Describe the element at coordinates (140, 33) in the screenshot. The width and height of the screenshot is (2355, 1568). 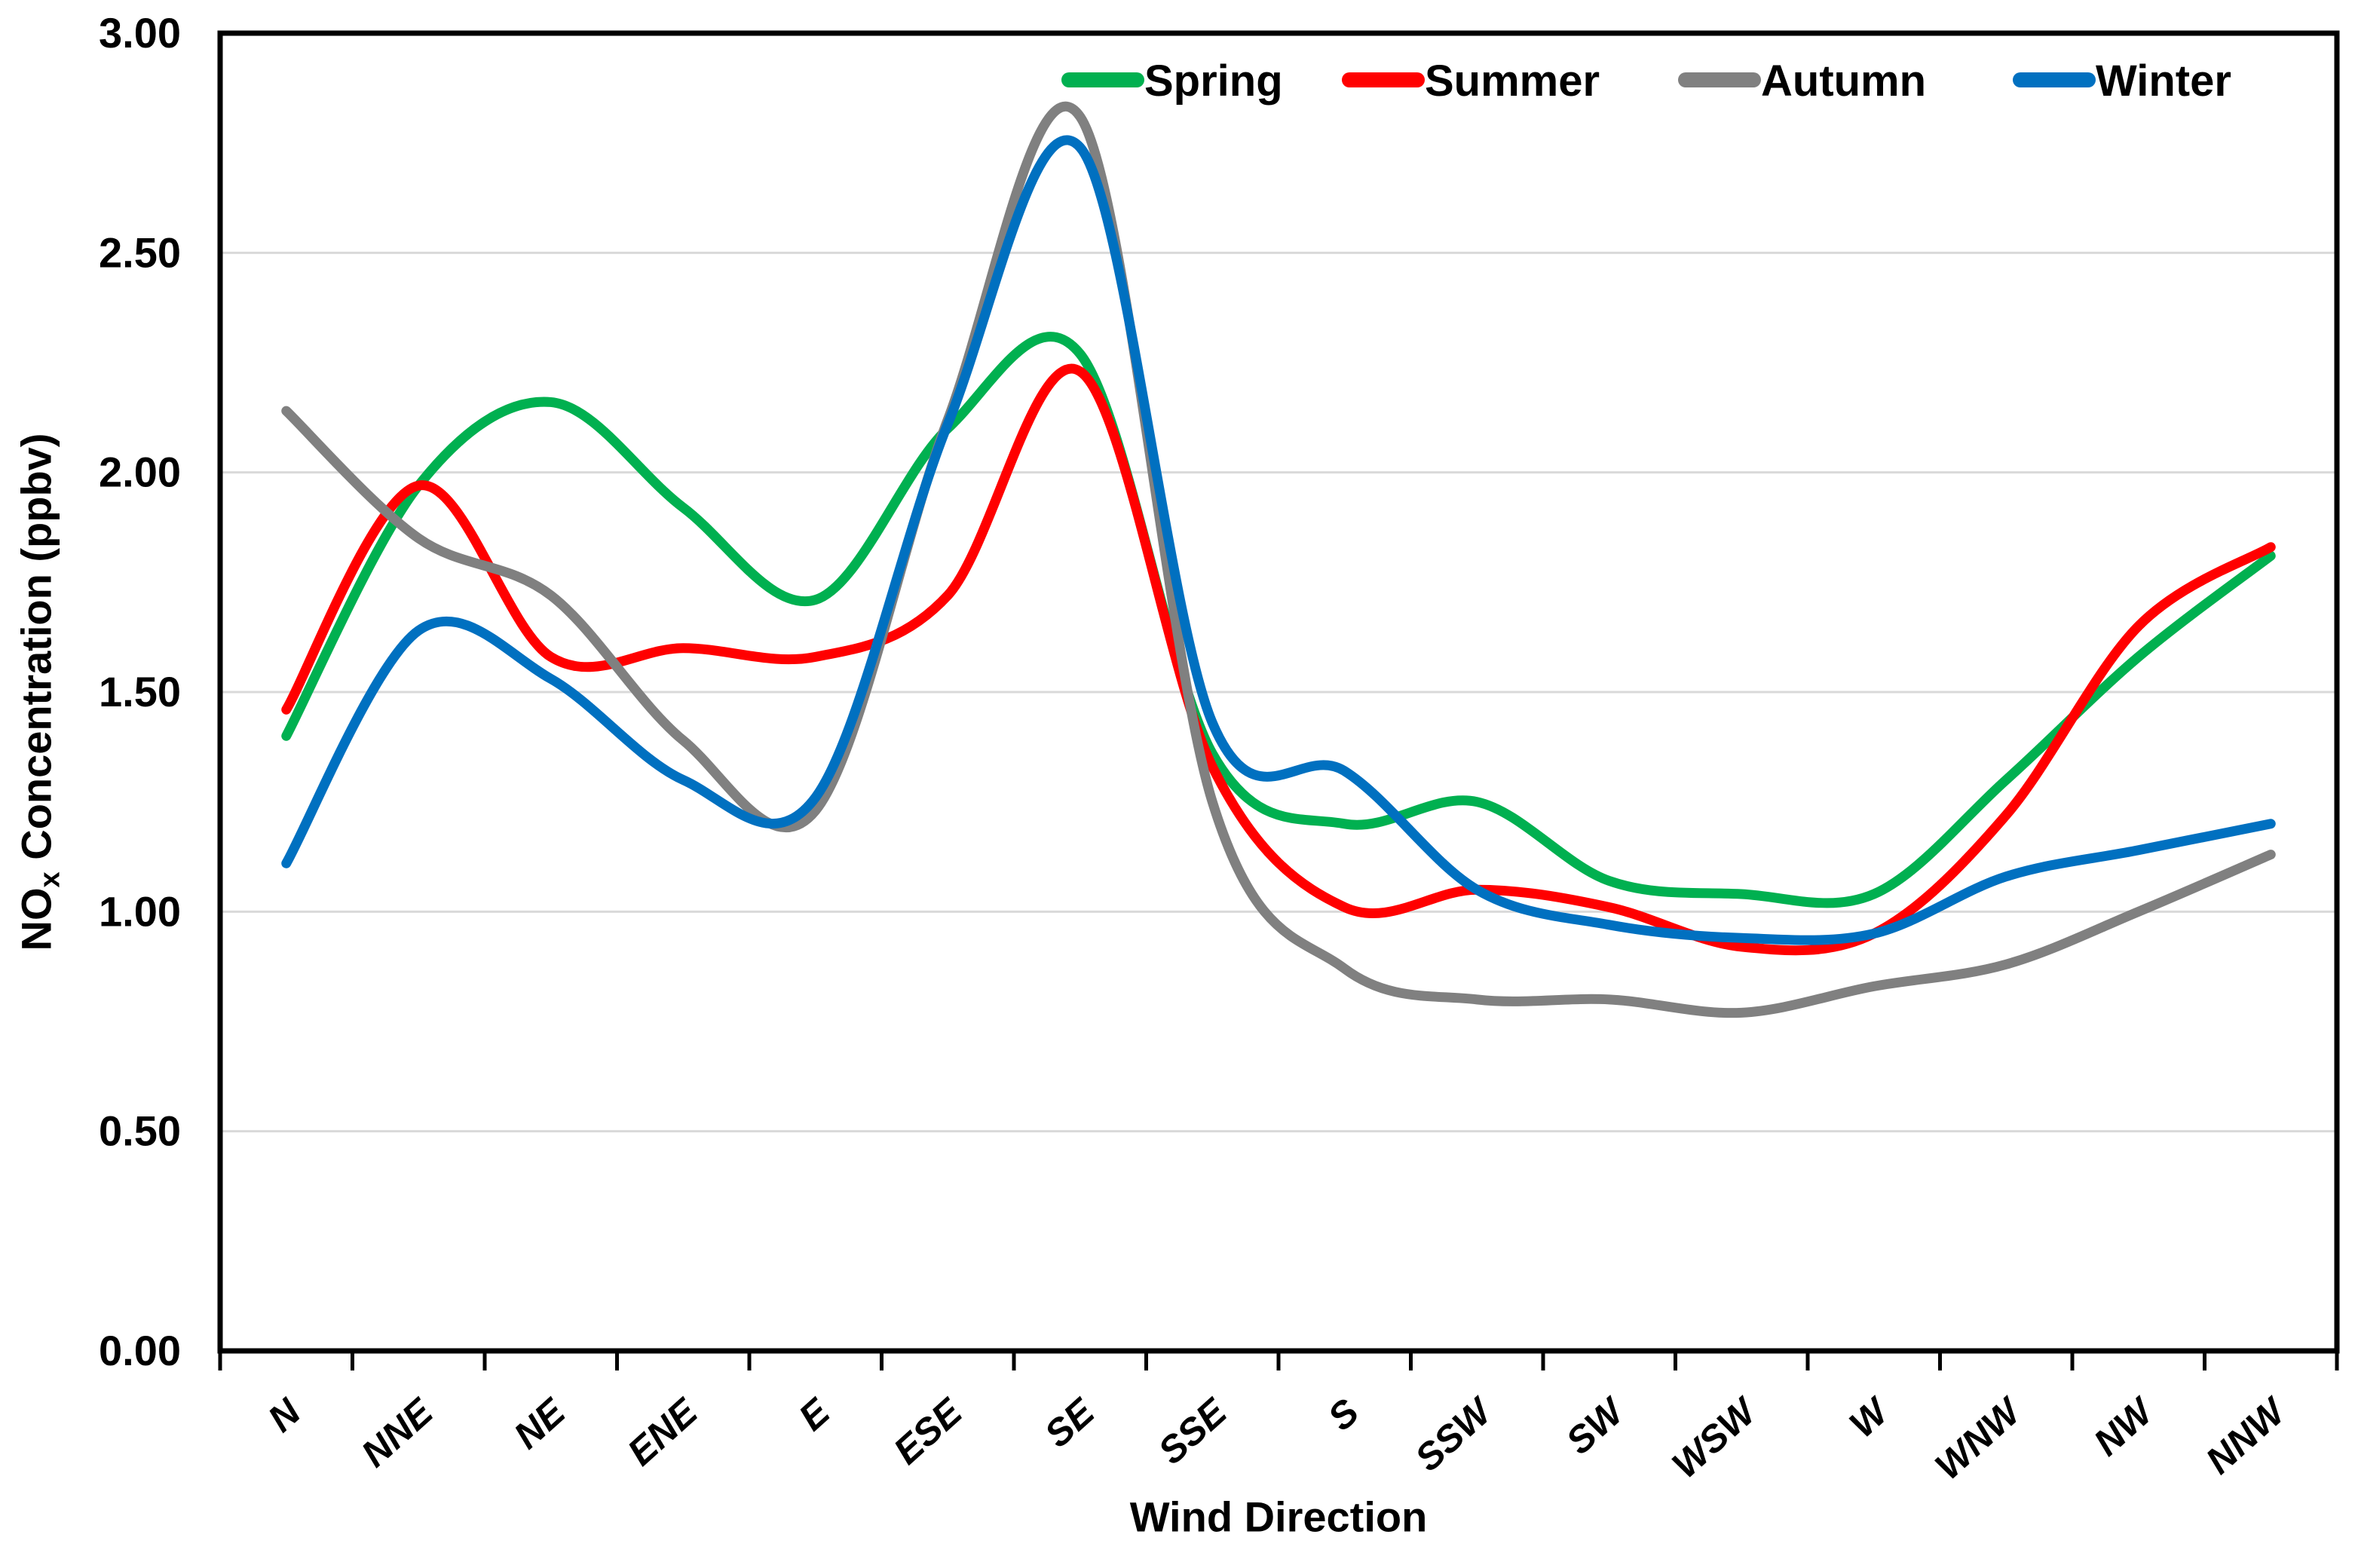
I see `y-tick-label: 3.00` at that location.